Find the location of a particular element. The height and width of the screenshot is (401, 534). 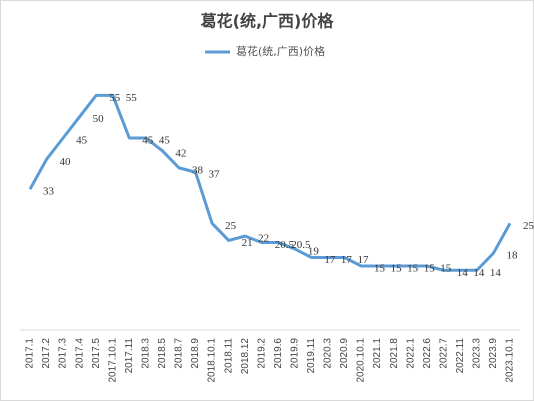

x-tick-label: 2019.2 is located at coordinates (261, 353).